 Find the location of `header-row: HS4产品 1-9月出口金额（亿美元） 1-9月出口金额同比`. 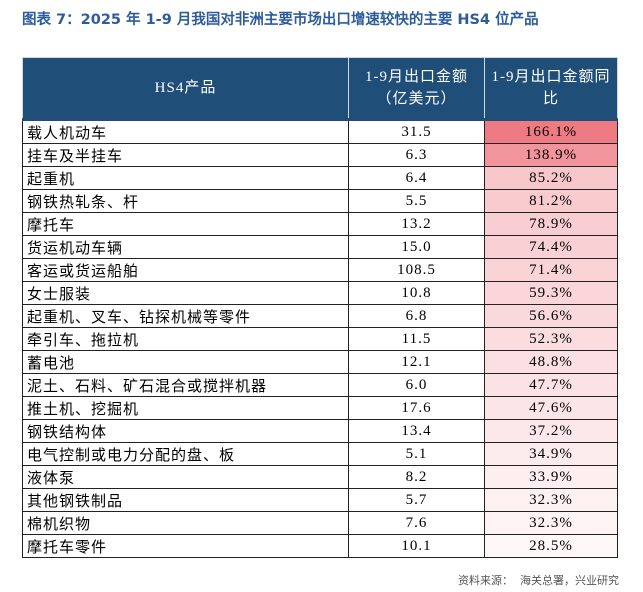

header-row: HS4产品 1-9月出口金额（亿美元） 1-9月出口金额同比 is located at coordinates (320, 88).